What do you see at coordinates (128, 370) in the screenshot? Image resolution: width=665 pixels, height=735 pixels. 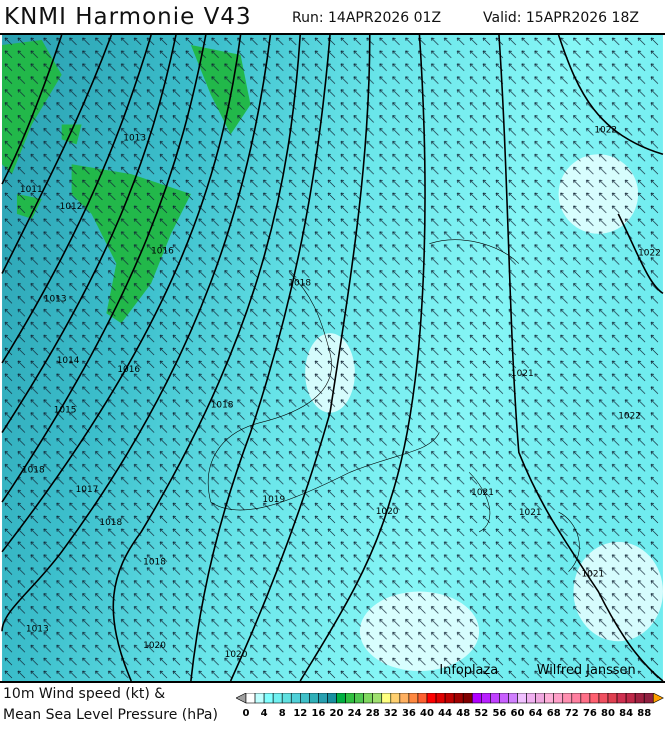 I see `svg-text: 1016` at bounding box center [128, 370].